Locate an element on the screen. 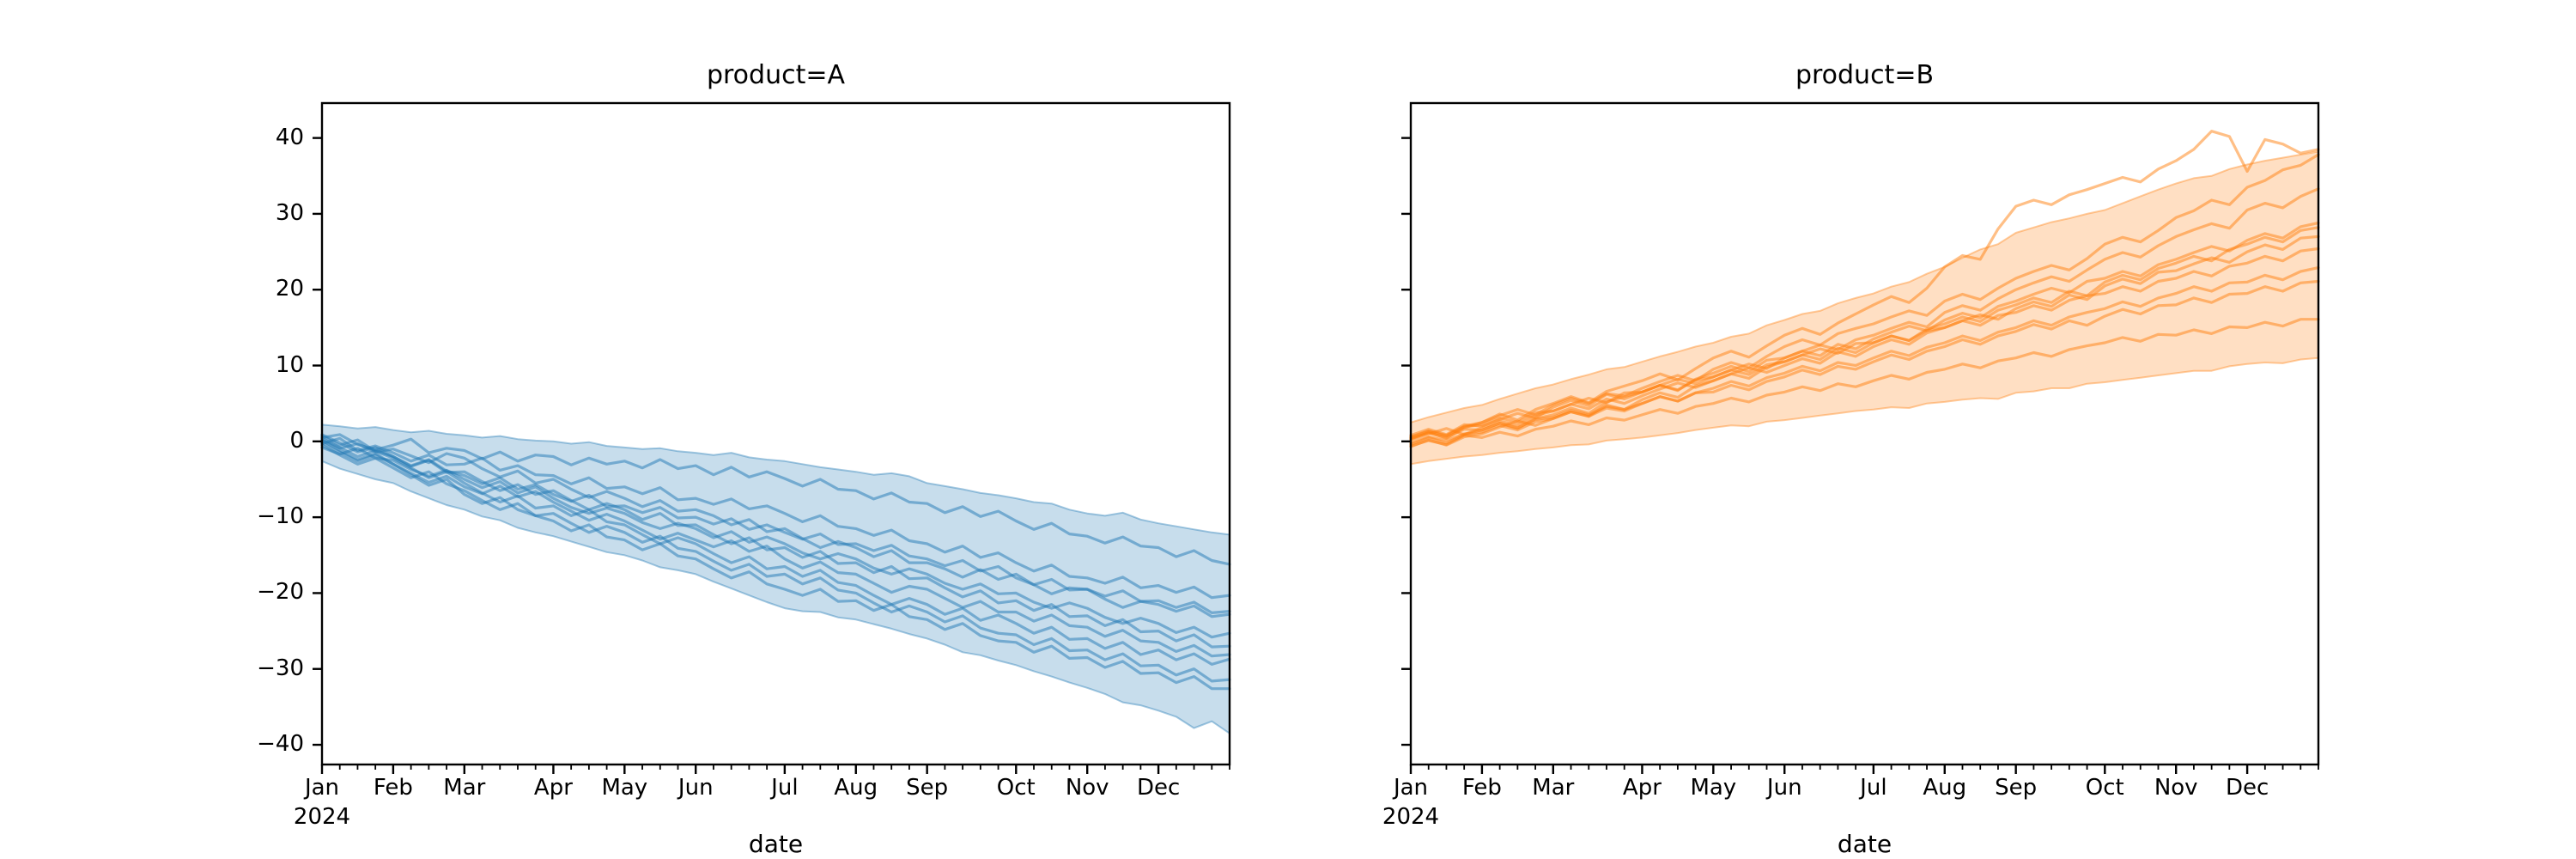 The image size is (2576, 859). subplot-a-title: product=A is located at coordinates (776, 75).